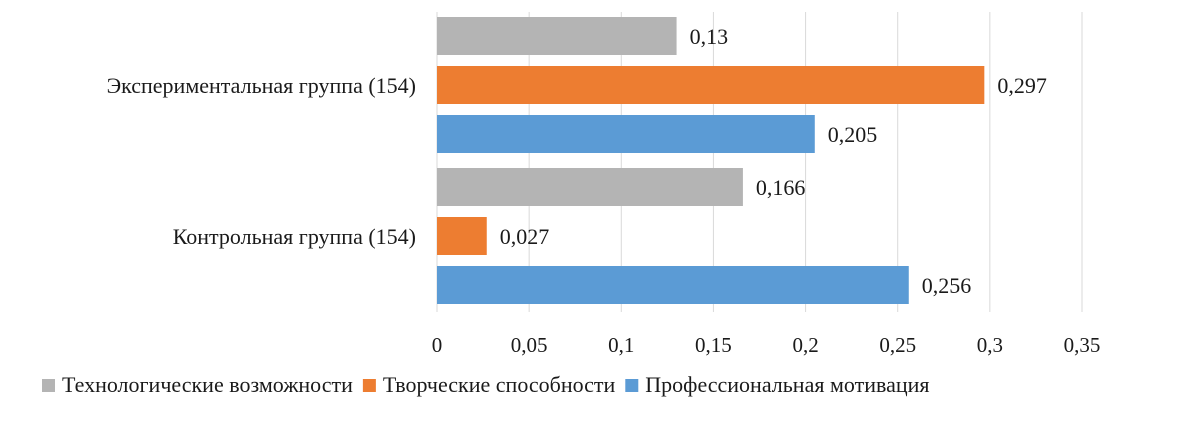 The image size is (1186, 425). What do you see at coordinates (621, 345) in the screenshot?
I see `x-tick-label: 0,1` at bounding box center [621, 345].